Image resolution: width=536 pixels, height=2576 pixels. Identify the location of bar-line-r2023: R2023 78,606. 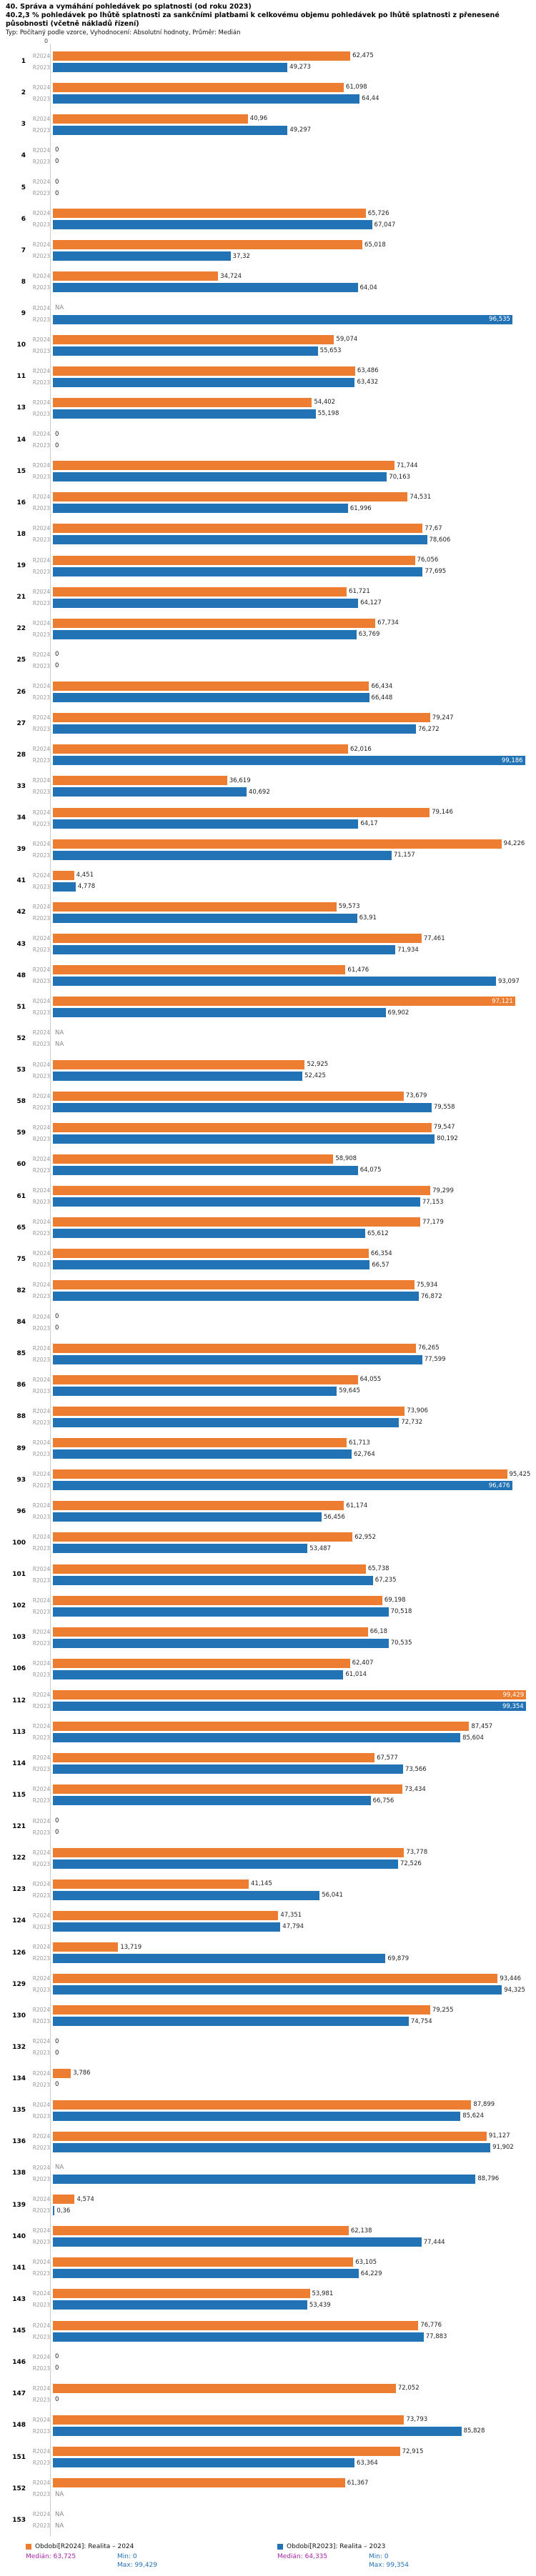
(277, 540).